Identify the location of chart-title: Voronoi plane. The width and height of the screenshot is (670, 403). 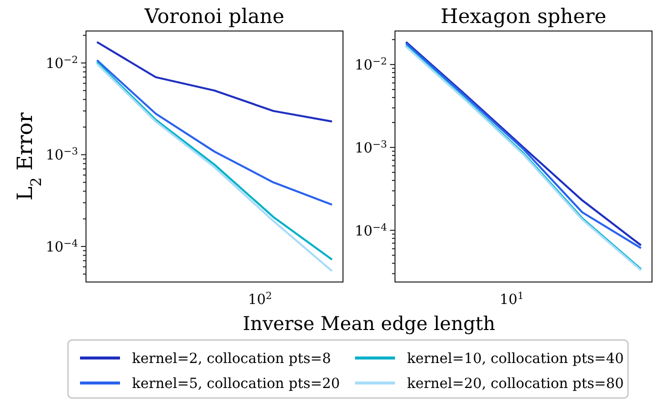
(214, 16).